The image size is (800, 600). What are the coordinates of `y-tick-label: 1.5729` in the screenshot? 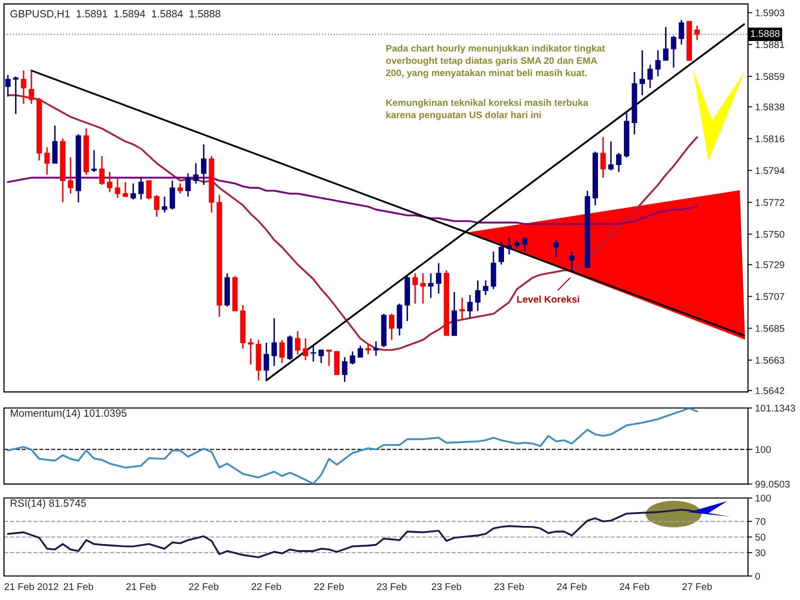 It's located at (770, 264).